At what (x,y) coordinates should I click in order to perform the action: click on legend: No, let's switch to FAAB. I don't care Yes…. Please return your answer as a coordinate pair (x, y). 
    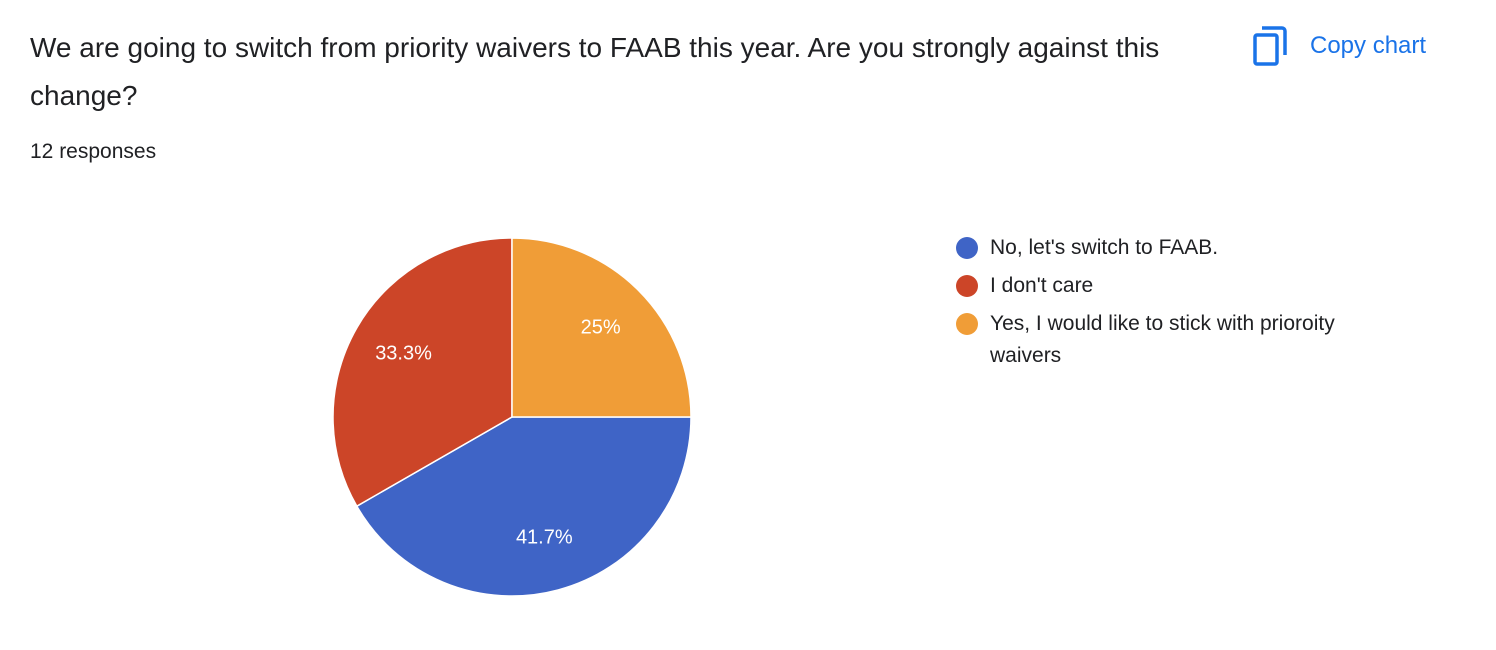
    Looking at the image, I should click on (1173, 305).